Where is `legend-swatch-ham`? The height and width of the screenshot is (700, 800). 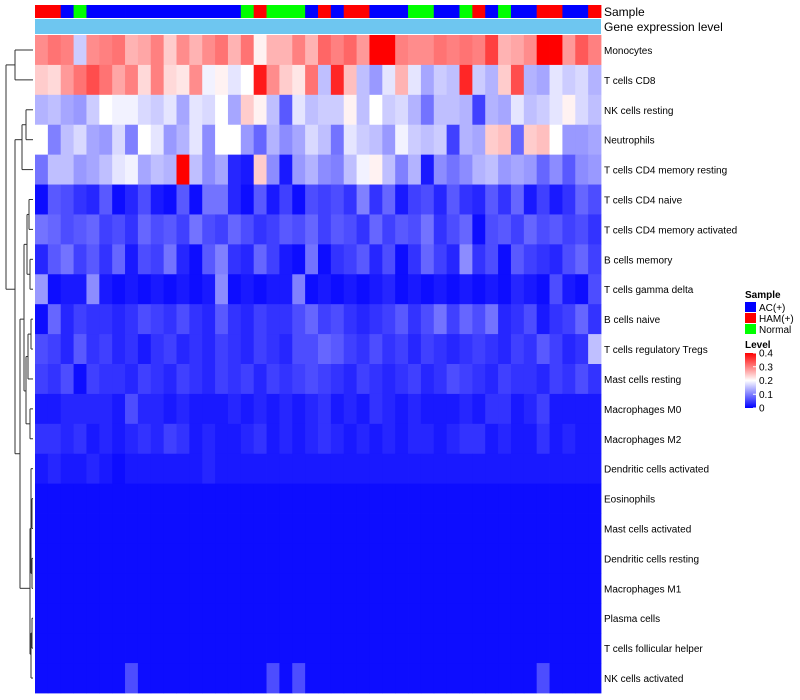 legend-swatch-ham is located at coordinates (750, 318).